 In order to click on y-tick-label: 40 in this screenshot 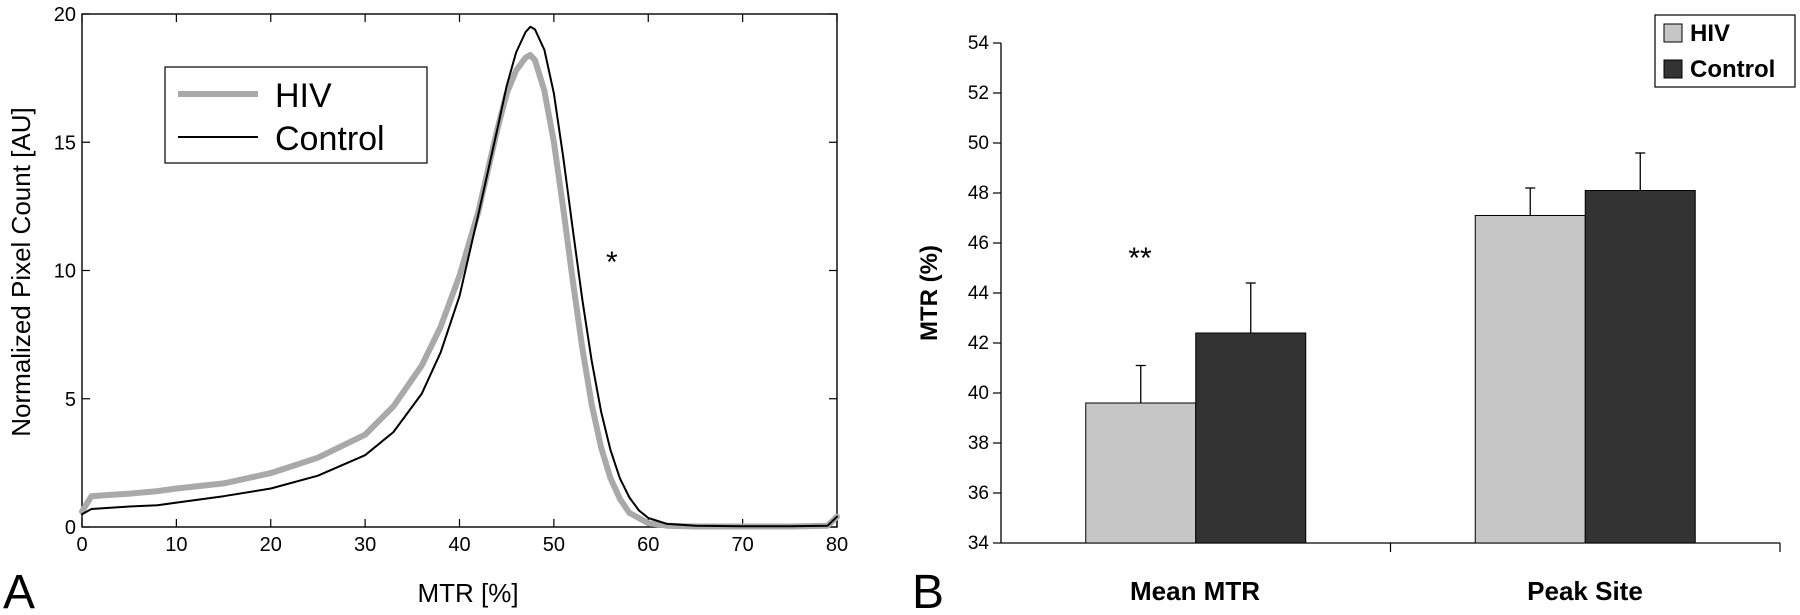, I will do `click(978, 393)`.